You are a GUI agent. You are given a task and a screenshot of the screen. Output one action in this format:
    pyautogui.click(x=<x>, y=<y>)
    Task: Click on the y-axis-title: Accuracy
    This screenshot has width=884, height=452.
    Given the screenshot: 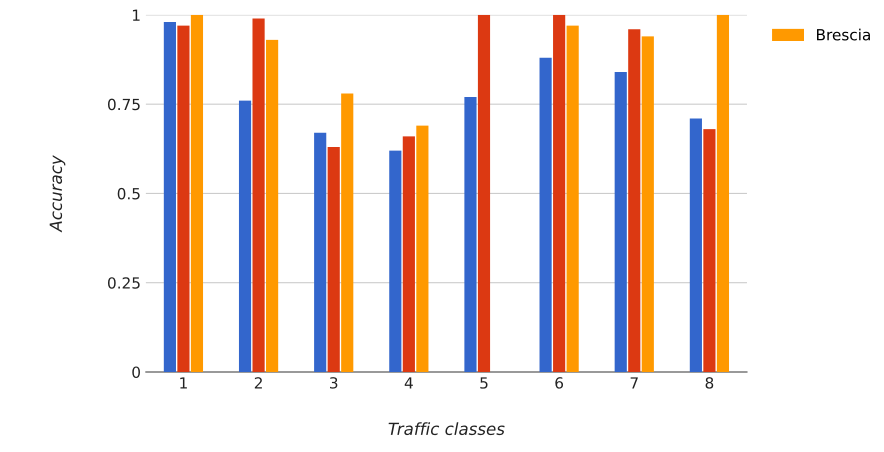 What is the action you would take?
    pyautogui.click(x=58, y=194)
    